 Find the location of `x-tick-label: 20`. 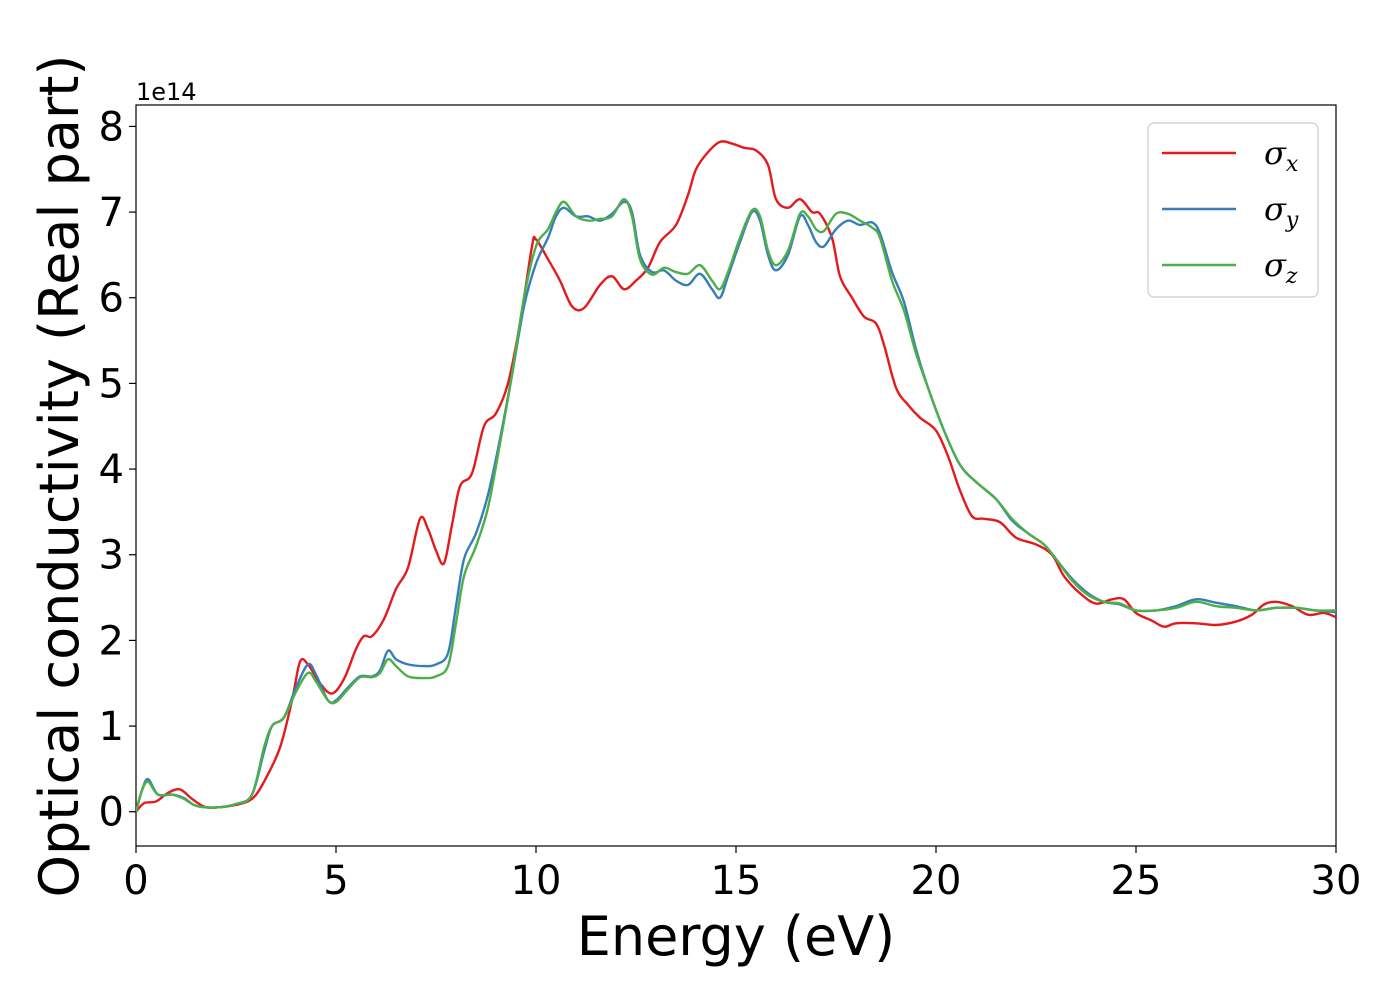

x-tick-label: 20 is located at coordinates (936, 881).